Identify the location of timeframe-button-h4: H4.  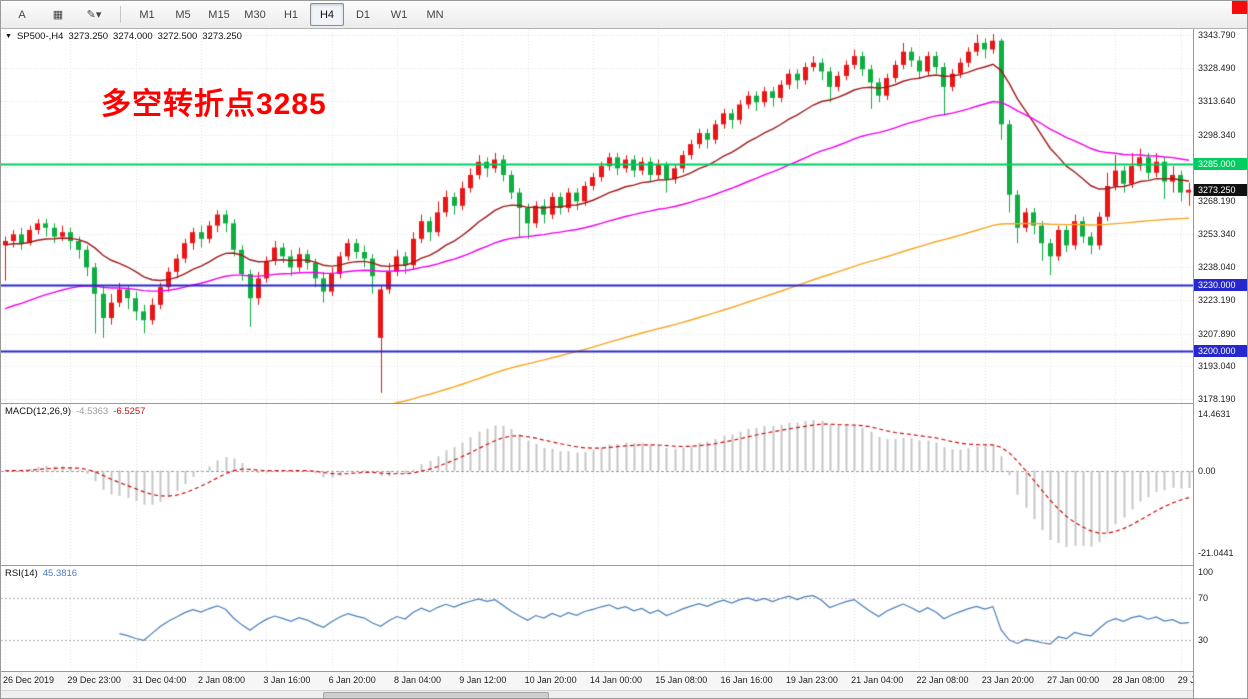
(327, 14).